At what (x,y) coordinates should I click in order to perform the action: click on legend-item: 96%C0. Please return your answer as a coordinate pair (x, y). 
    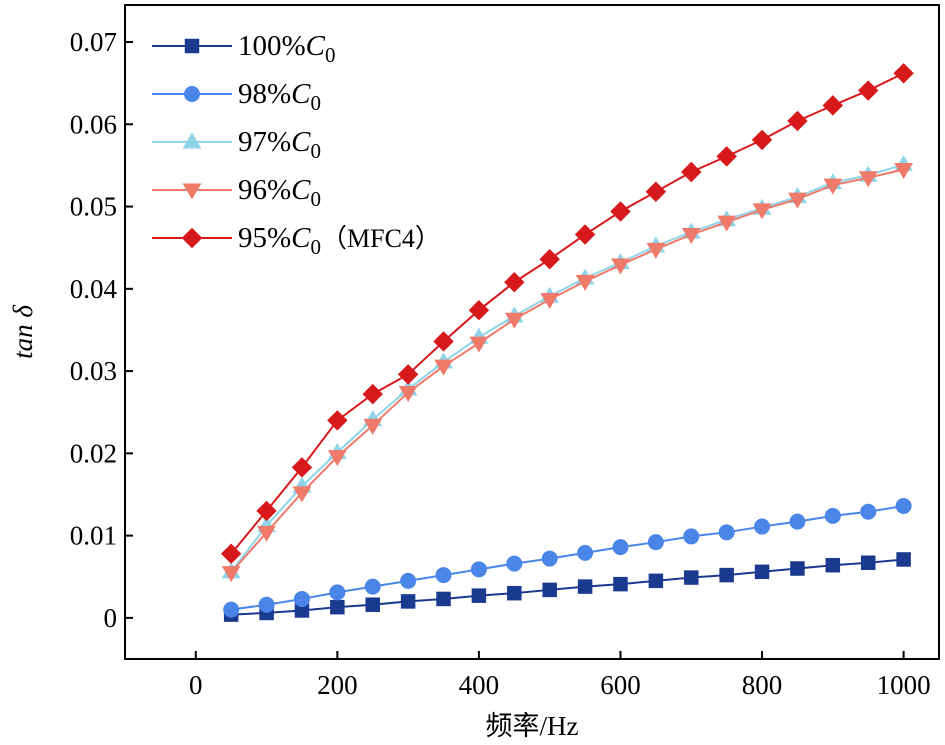
    Looking at the image, I should click on (236, 192).